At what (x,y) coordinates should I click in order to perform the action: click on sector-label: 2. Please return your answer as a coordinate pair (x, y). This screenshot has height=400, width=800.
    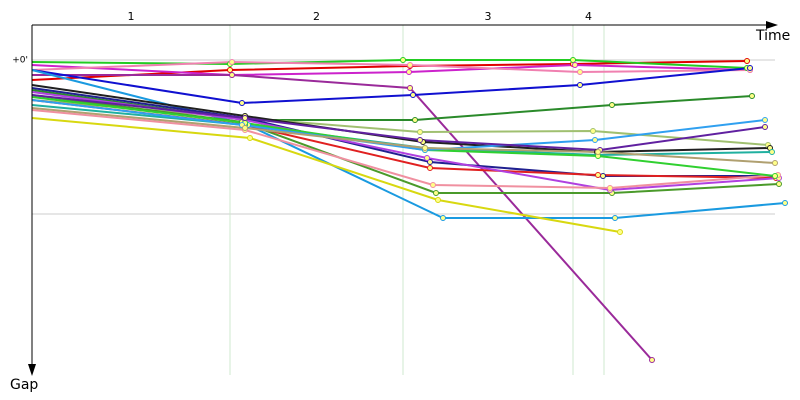
    Looking at the image, I should click on (316, 16).